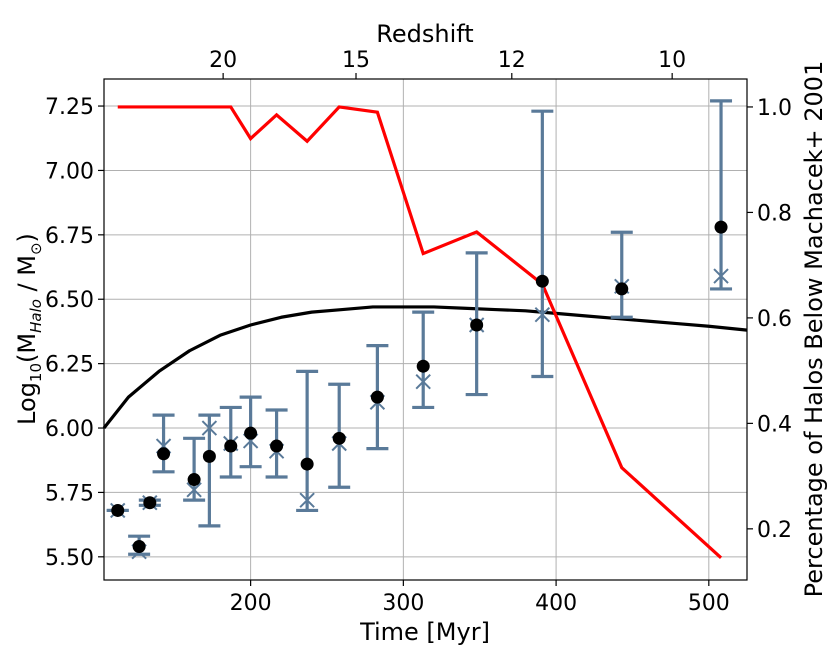 The image size is (830, 664). Describe the element at coordinates (223, 60) in the screenshot. I see `redshift-tick-label: 20` at that location.